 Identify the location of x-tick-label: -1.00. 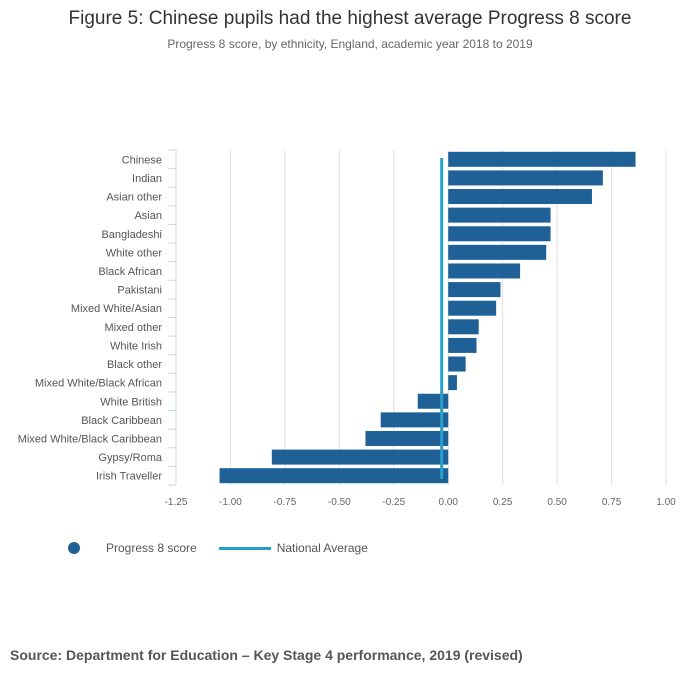
(230, 502).